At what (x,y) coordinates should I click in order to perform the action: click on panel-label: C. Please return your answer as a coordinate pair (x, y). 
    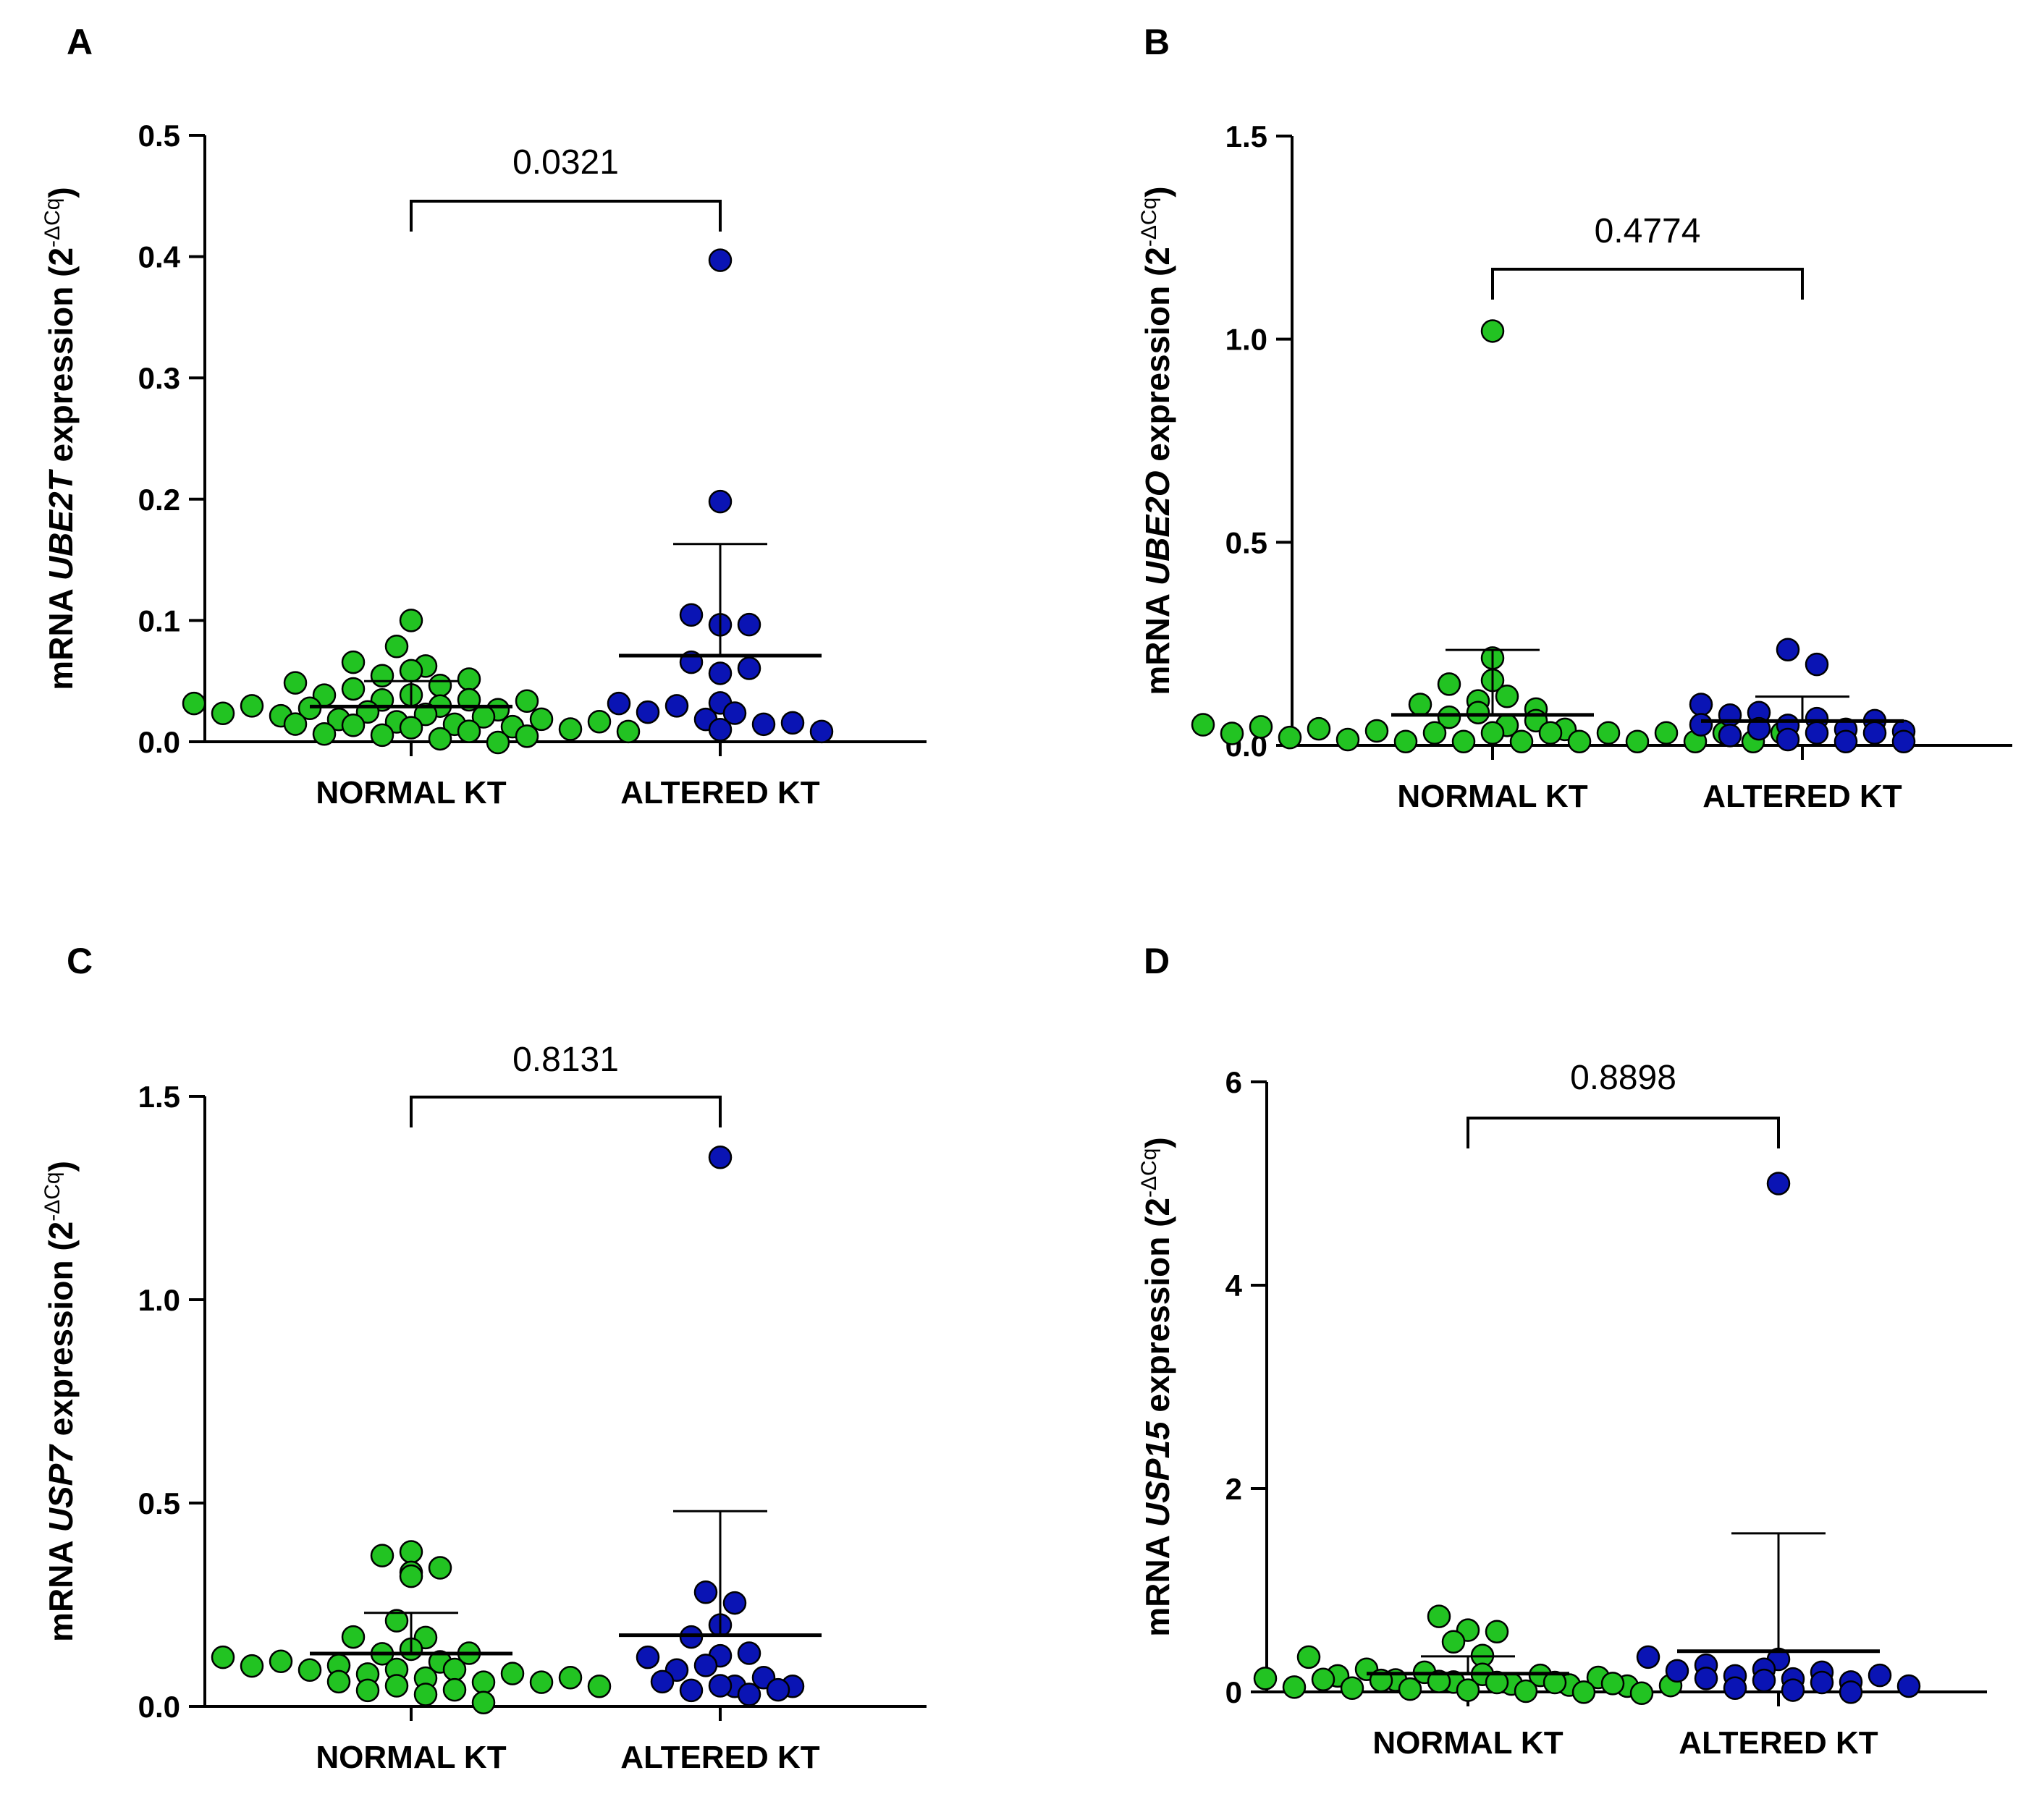
    Looking at the image, I should click on (80, 961).